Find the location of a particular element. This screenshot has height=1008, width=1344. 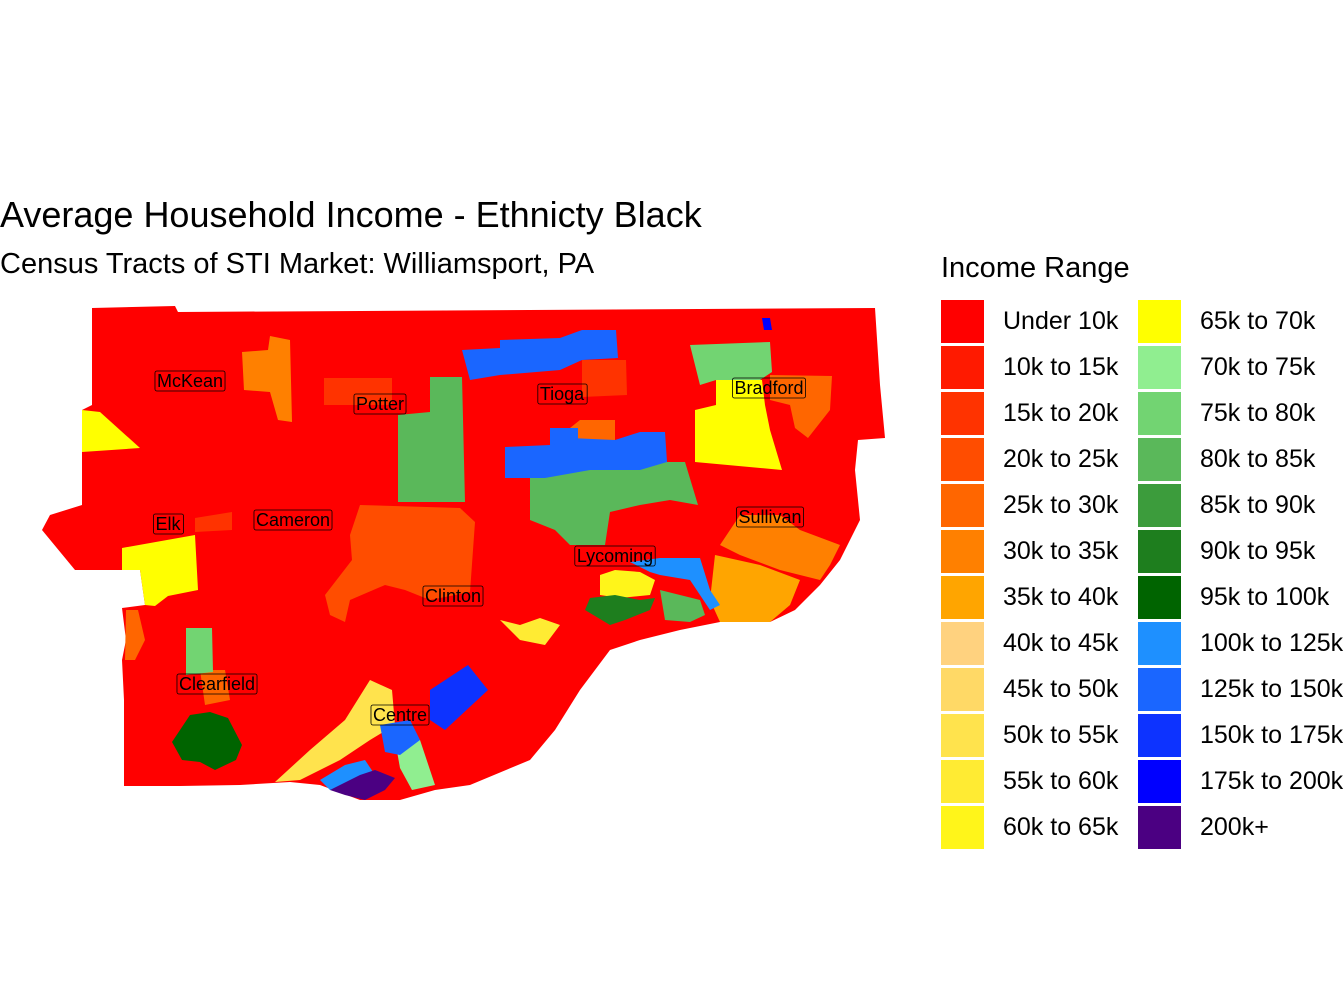

legend-label: 150k to 175k is located at coordinates (1272, 735).